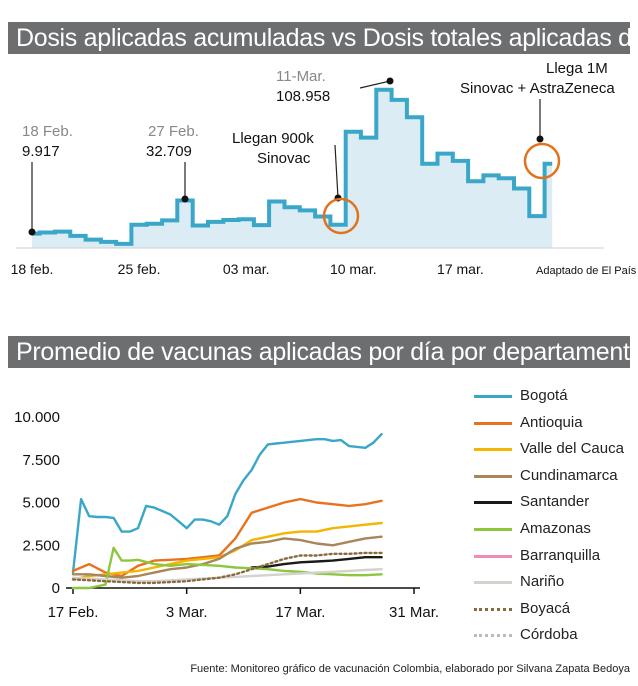 This screenshot has height=686, width=638. What do you see at coordinates (227, 575) in the screenshot?
I see `series-line-narino` at bounding box center [227, 575].